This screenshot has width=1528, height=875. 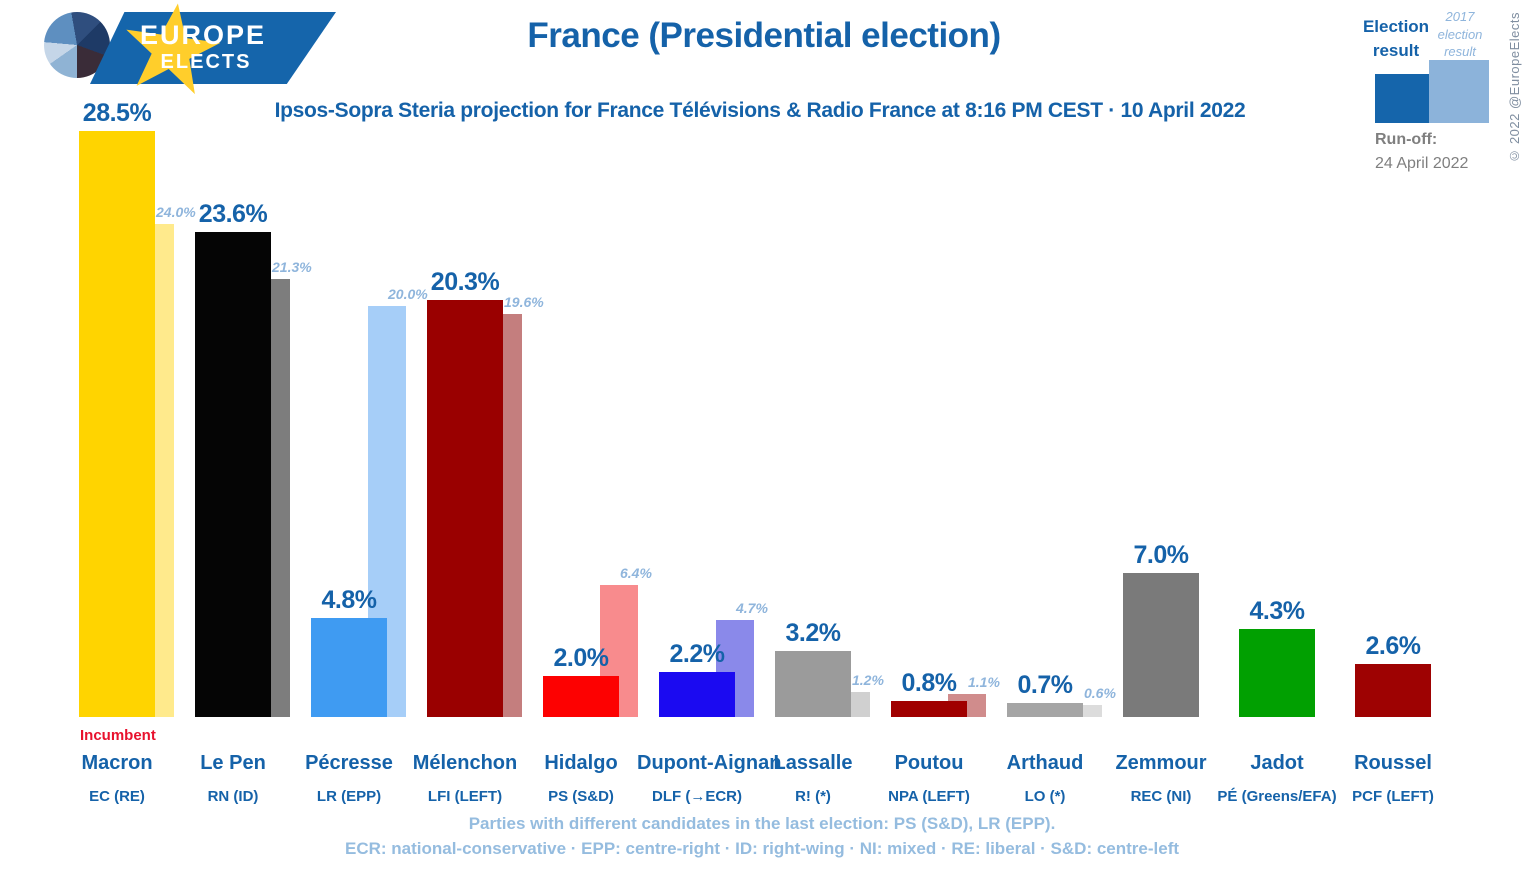 I want to click on candidate-name-dupont-aignan: Dupont-Aignan, so click(x=709, y=763).